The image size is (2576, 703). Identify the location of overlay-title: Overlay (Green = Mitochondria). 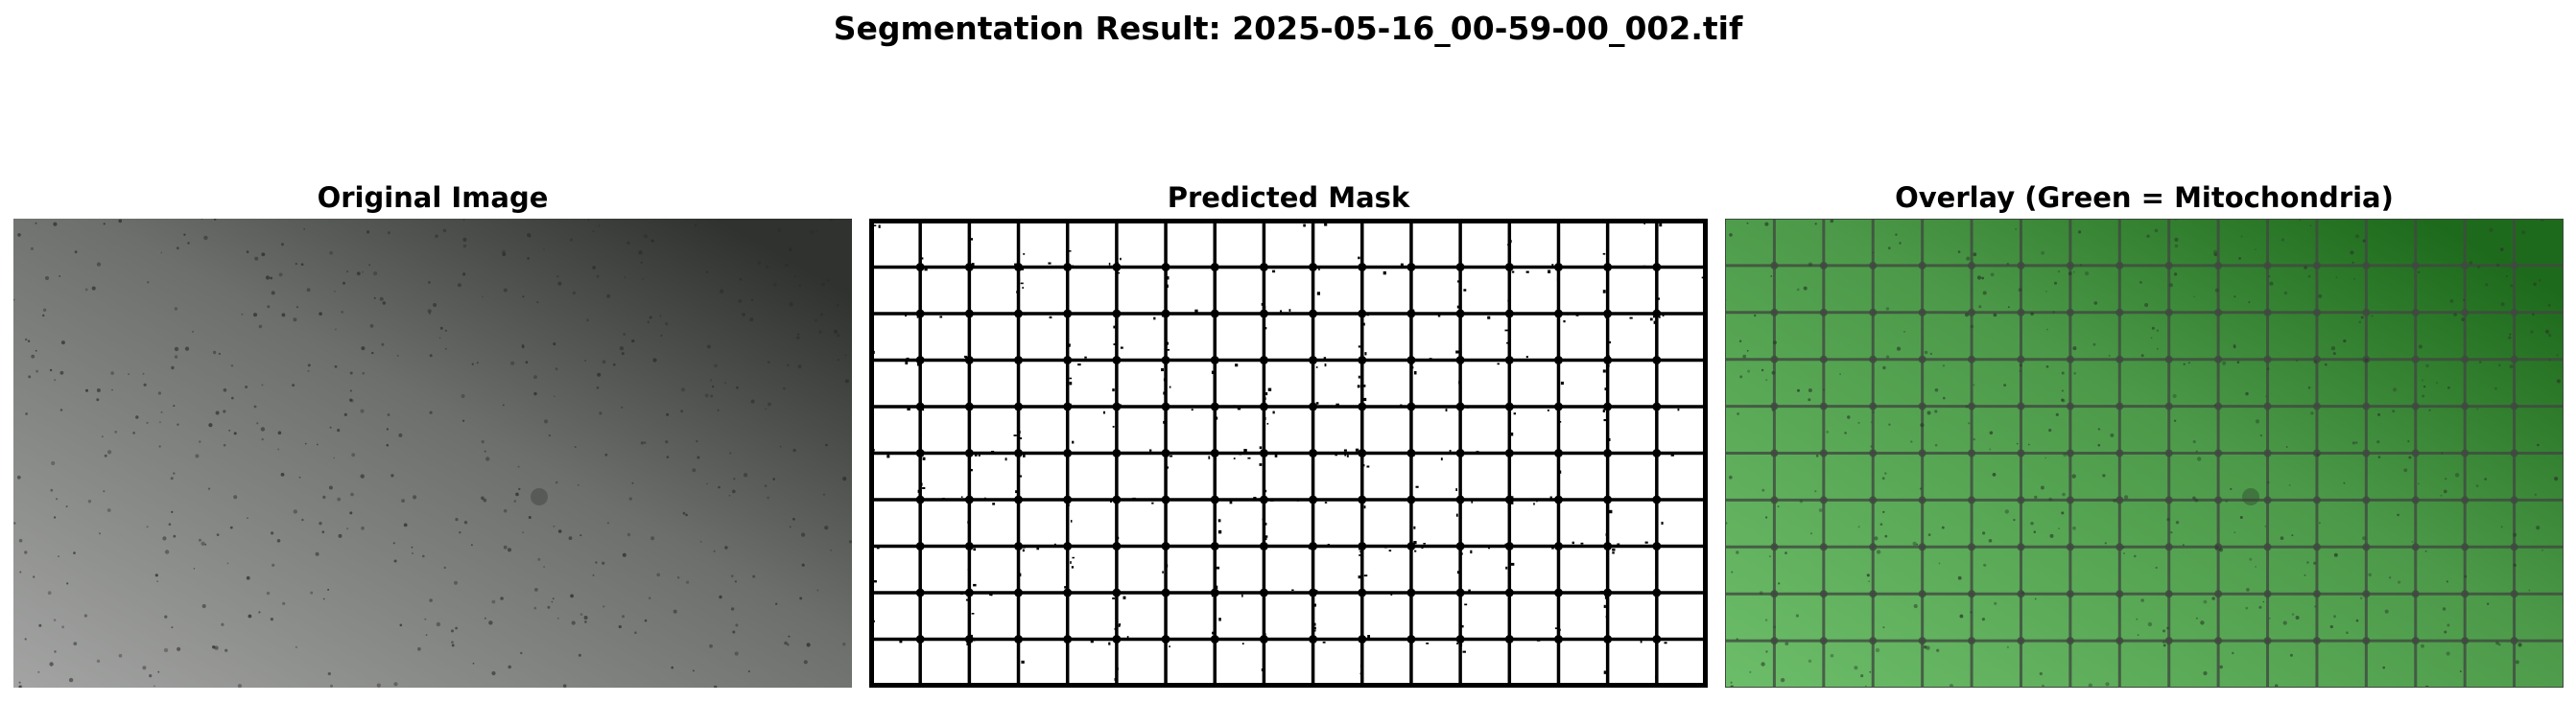
(2144, 198).